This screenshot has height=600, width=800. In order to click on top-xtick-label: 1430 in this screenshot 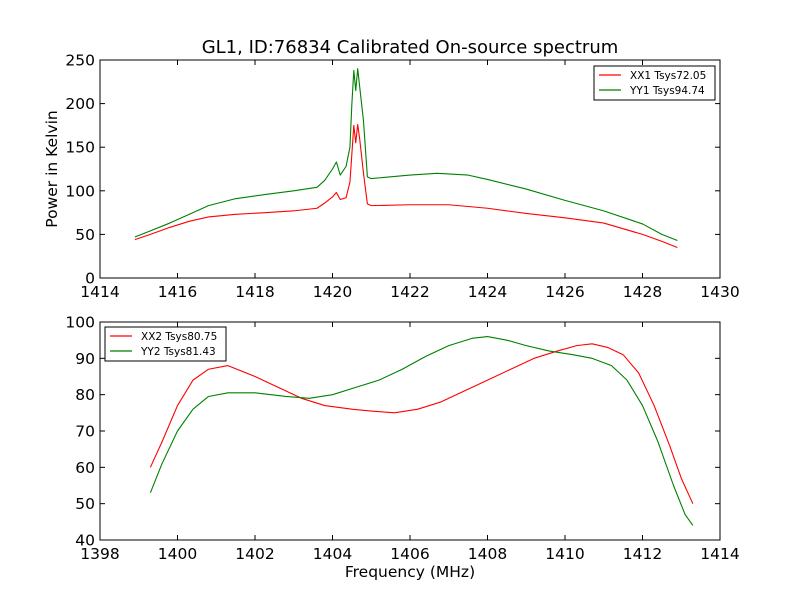, I will do `click(719, 292)`.